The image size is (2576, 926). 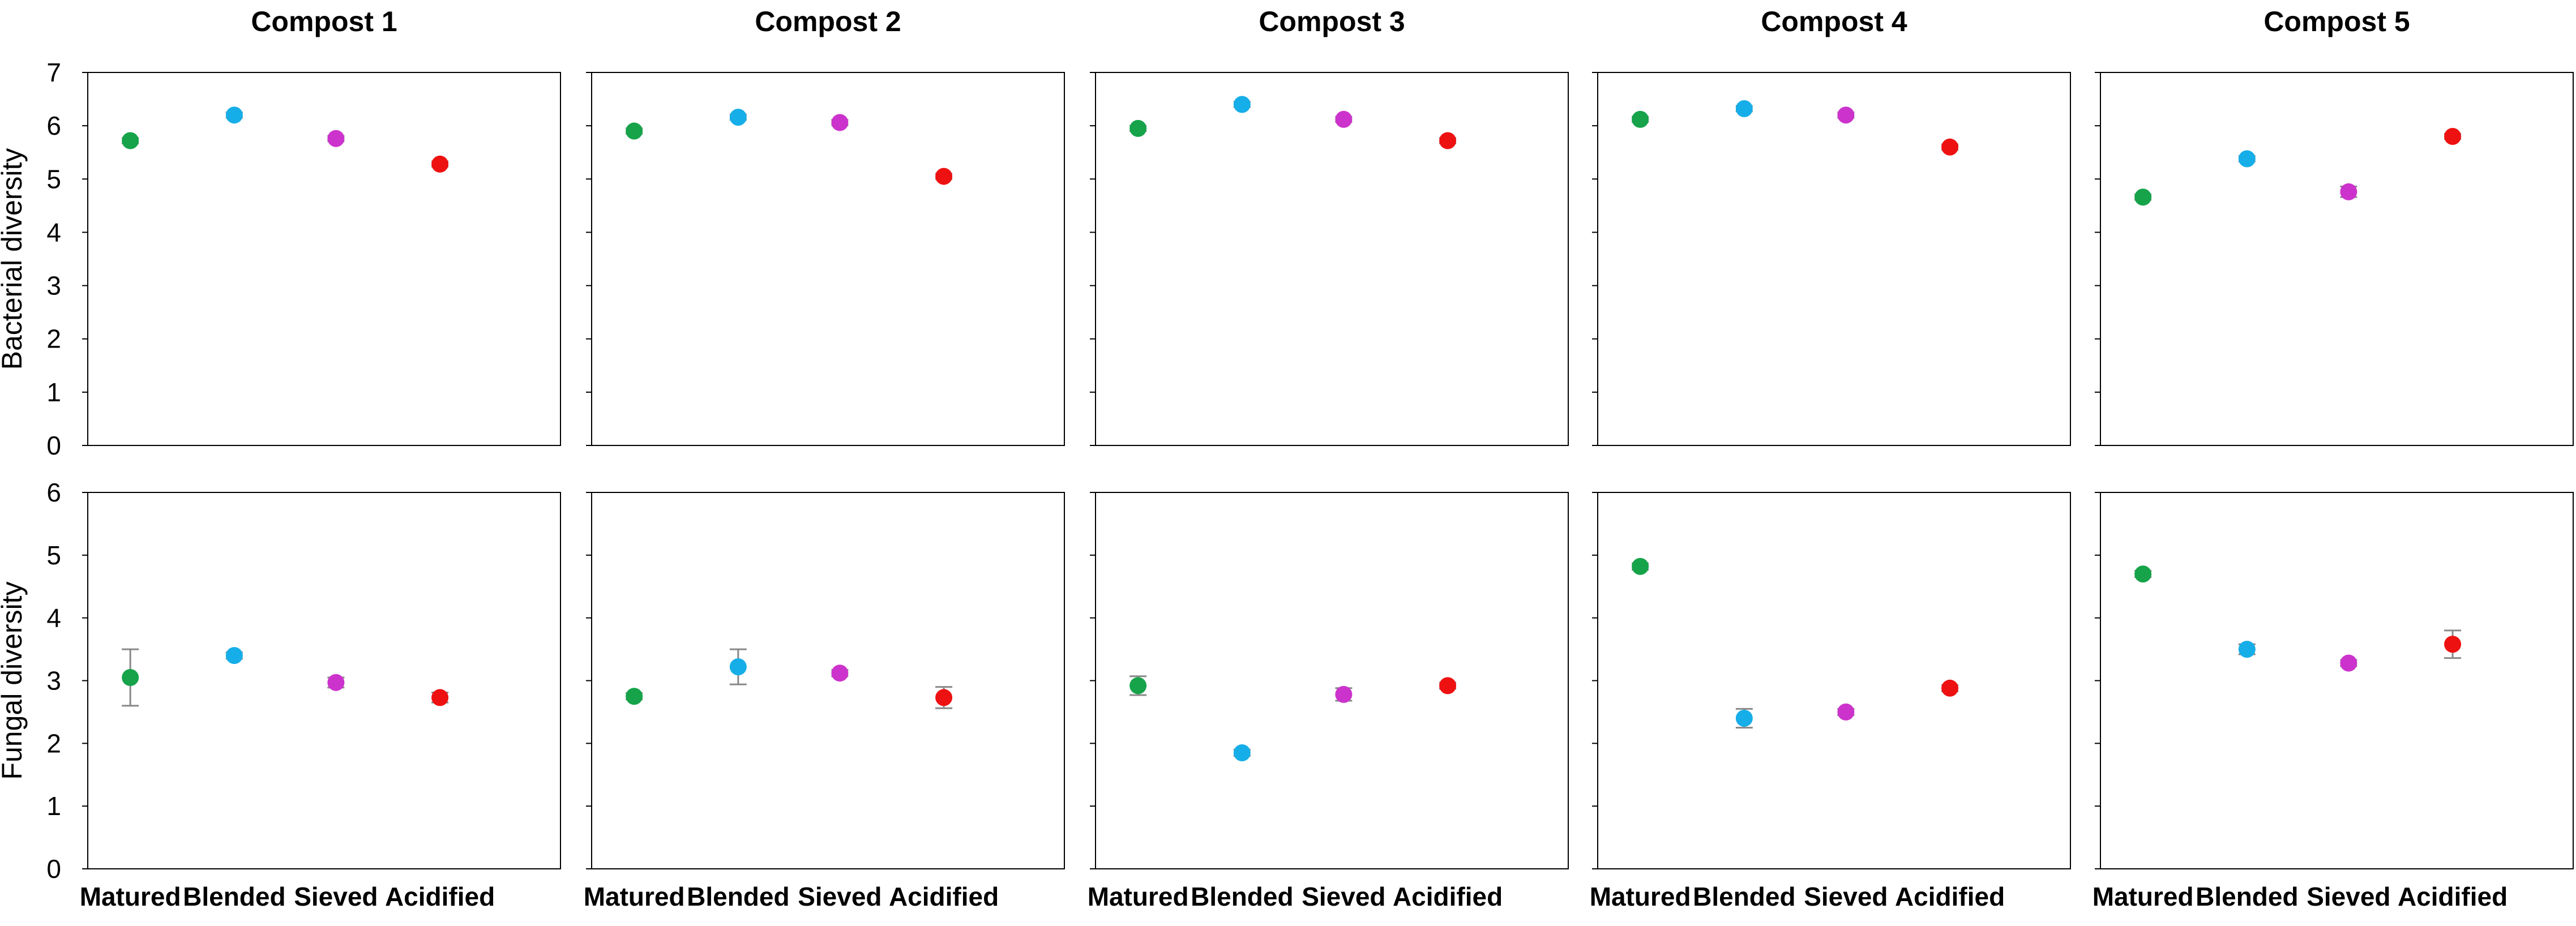 What do you see at coordinates (53, 72) in the screenshot?
I see `y-tick-label: 7` at bounding box center [53, 72].